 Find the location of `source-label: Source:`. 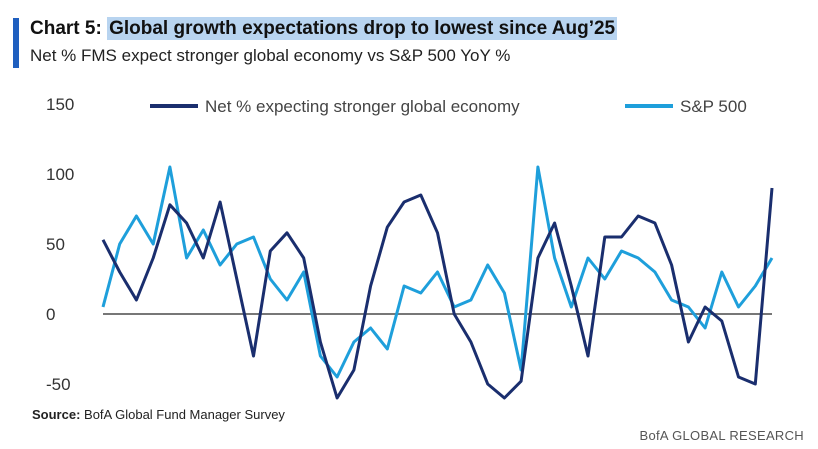

source-label: Source: is located at coordinates (56, 414).